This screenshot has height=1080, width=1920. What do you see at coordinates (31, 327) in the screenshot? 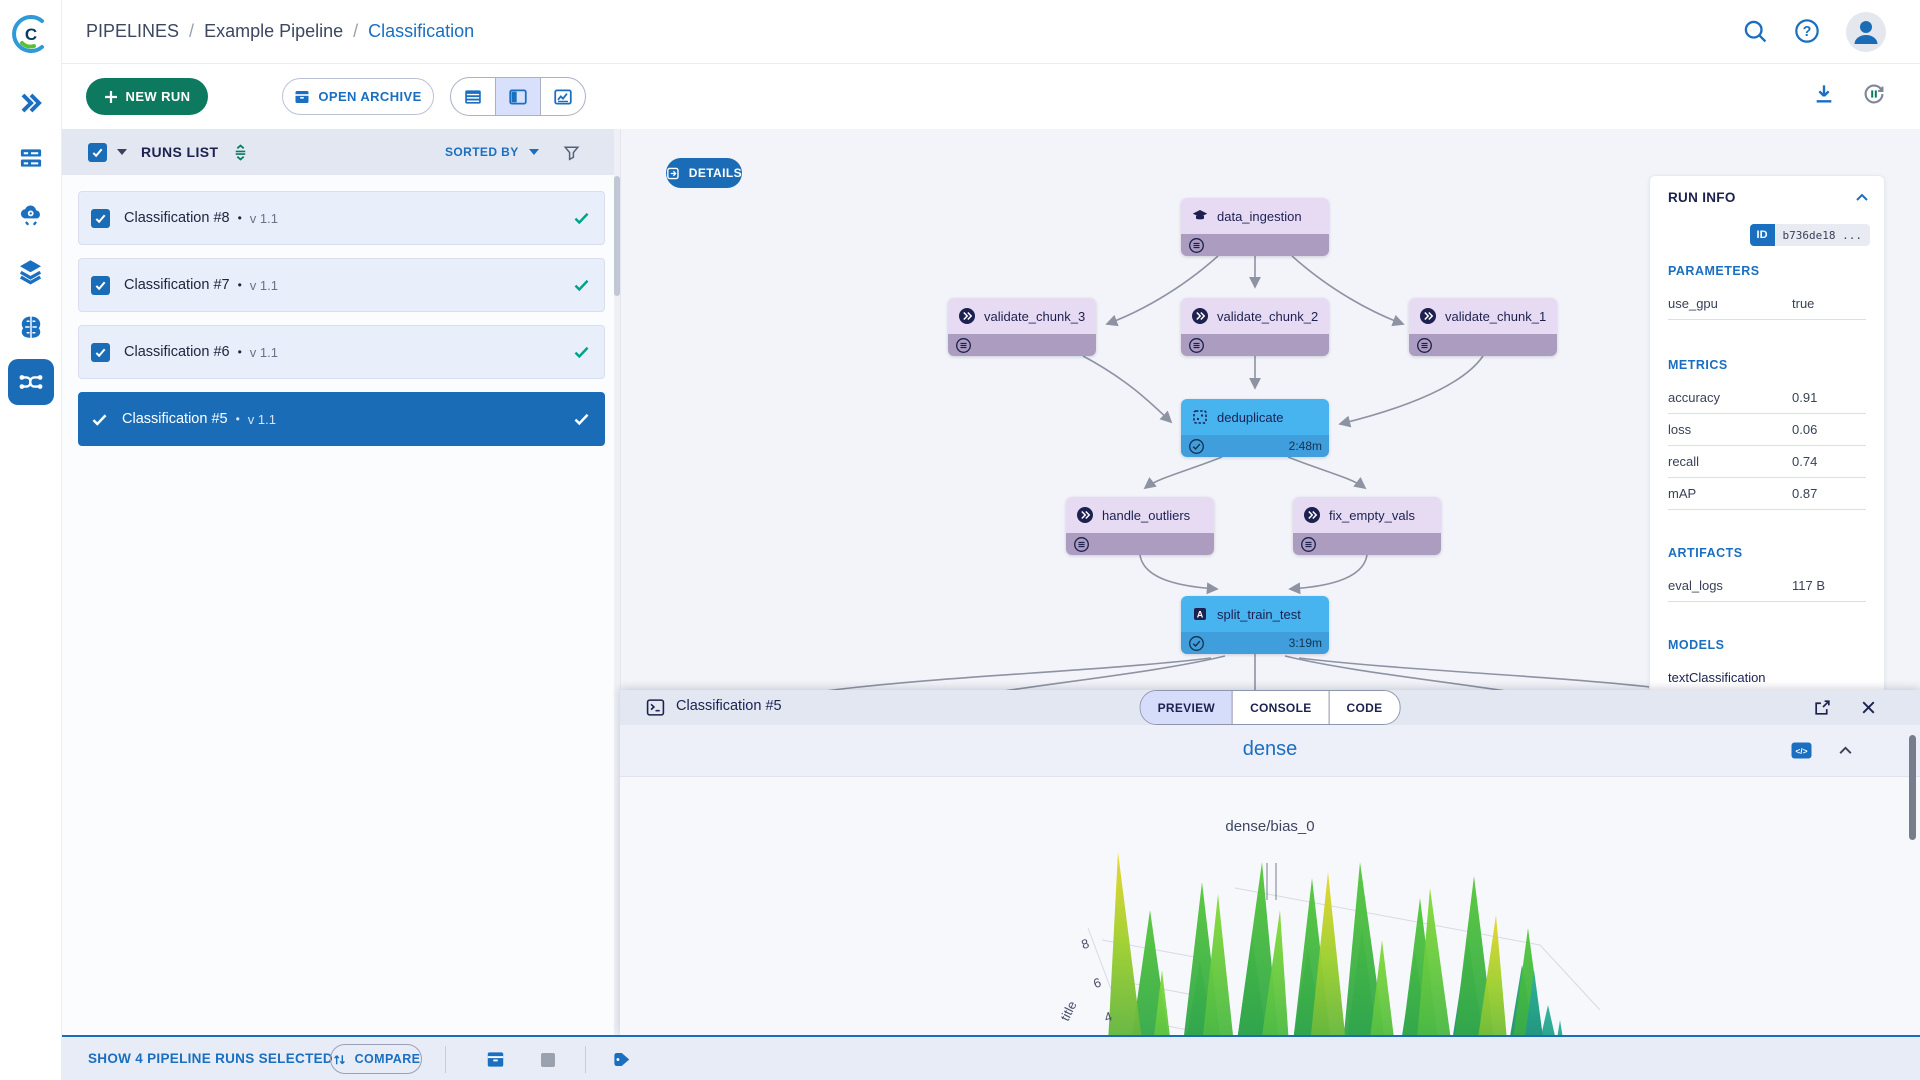
I see `nav-models-icon` at bounding box center [31, 327].